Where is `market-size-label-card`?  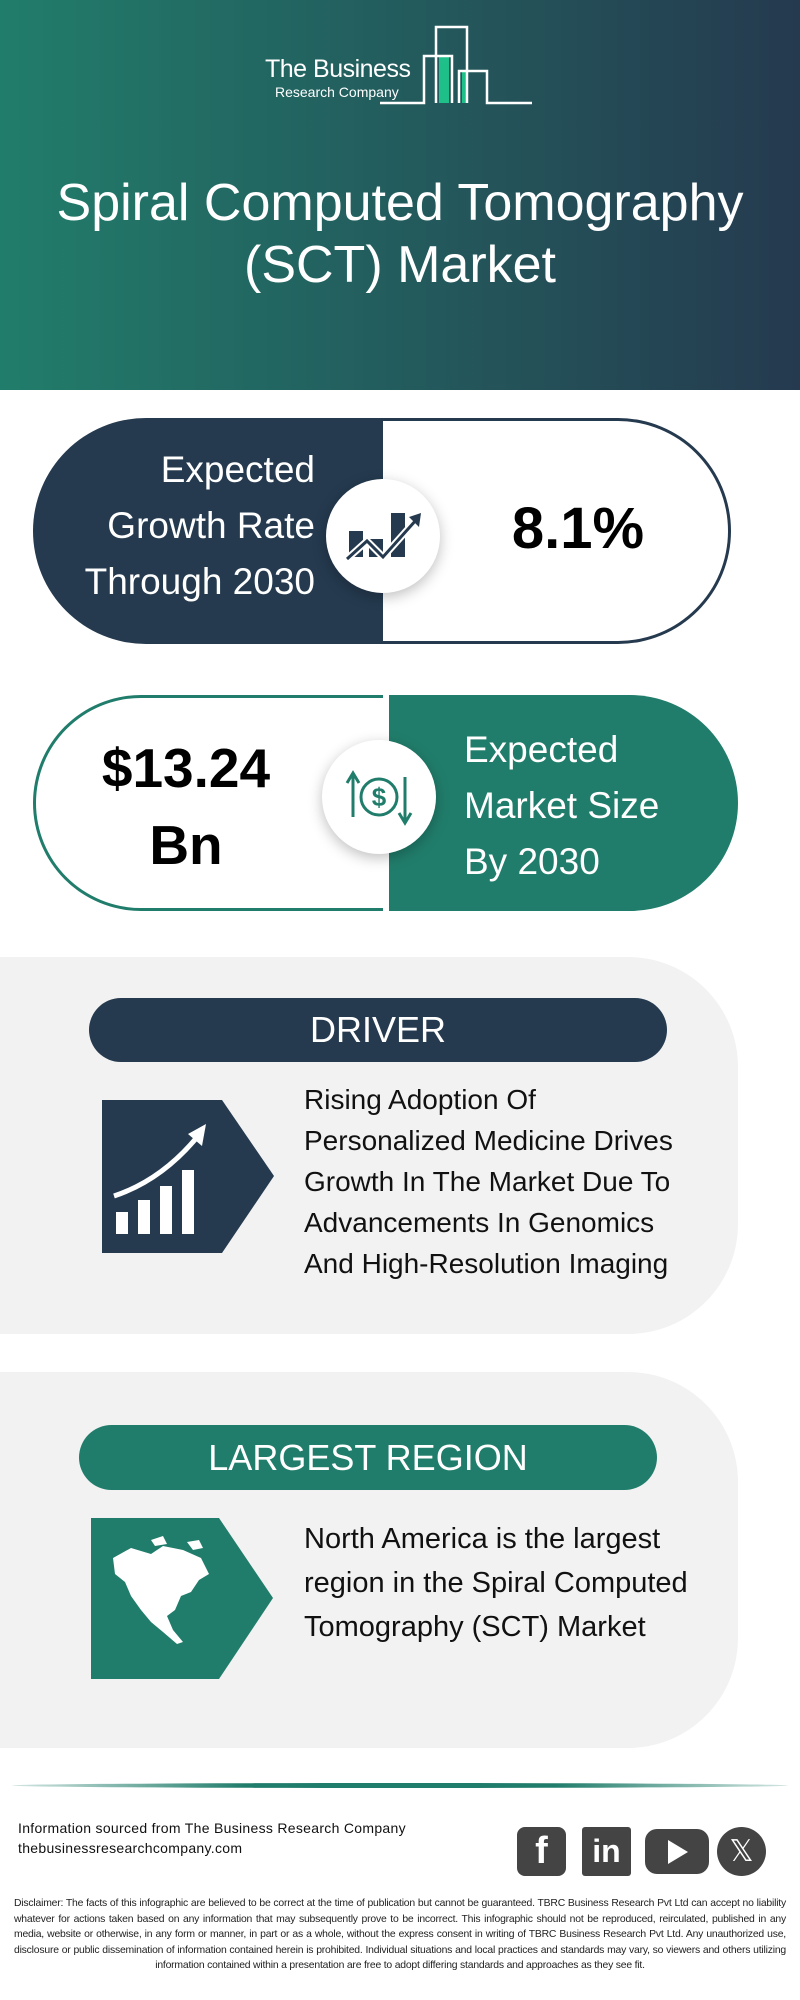 market-size-label-card is located at coordinates (563, 803).